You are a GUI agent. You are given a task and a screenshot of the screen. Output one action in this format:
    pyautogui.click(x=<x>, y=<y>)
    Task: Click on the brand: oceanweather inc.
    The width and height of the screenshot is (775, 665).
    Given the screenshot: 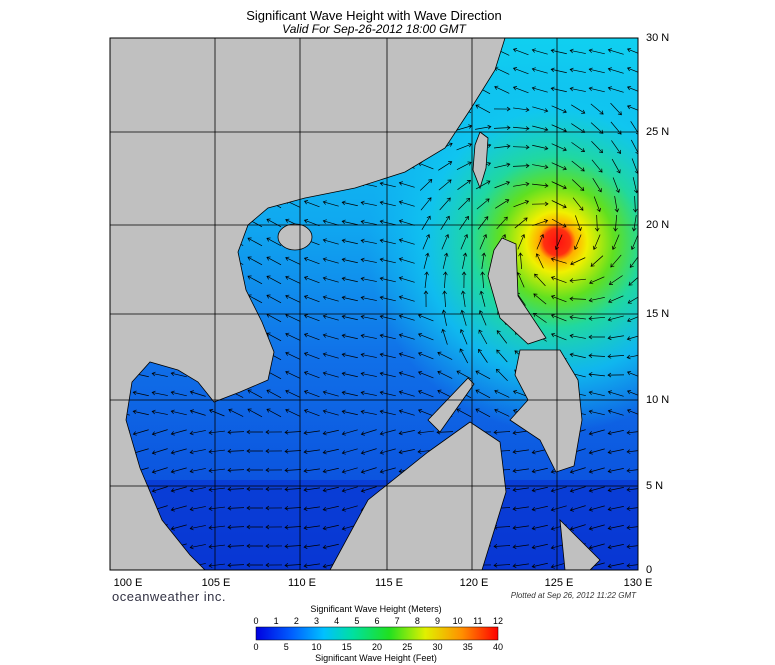 What is the action you would take?
    pyautogui.click(x=169, y=596)
    